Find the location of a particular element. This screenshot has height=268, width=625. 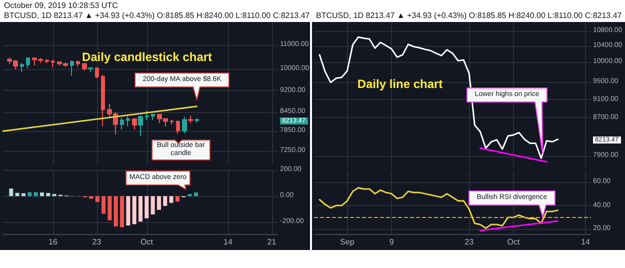

annotation: Daily line chart is located at coordinates (400, 84).